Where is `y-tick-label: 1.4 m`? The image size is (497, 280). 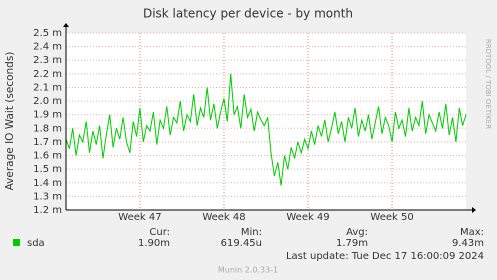
y-tick-label: 1.4 m is located at coordinates (47, 183).